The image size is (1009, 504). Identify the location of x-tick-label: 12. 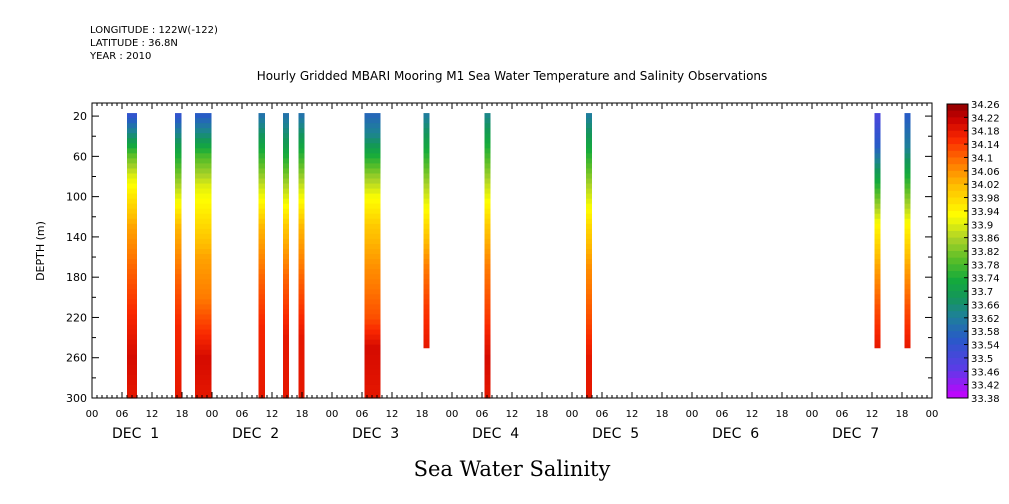
(152, 414).